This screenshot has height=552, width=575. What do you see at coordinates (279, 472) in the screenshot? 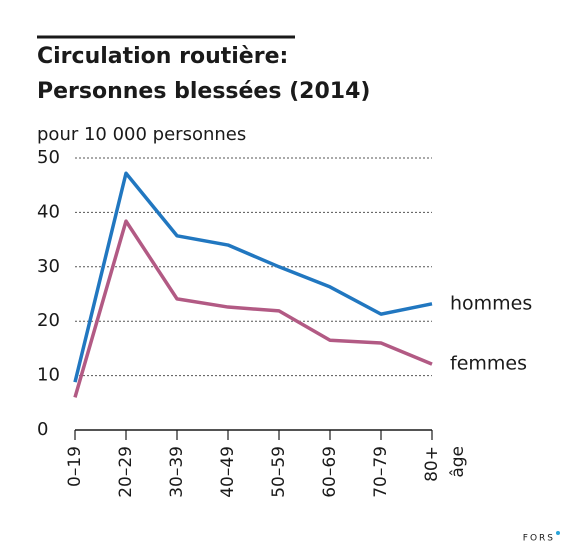
I see `x-tick-label: 50–59` at bounding box center [279, 472].